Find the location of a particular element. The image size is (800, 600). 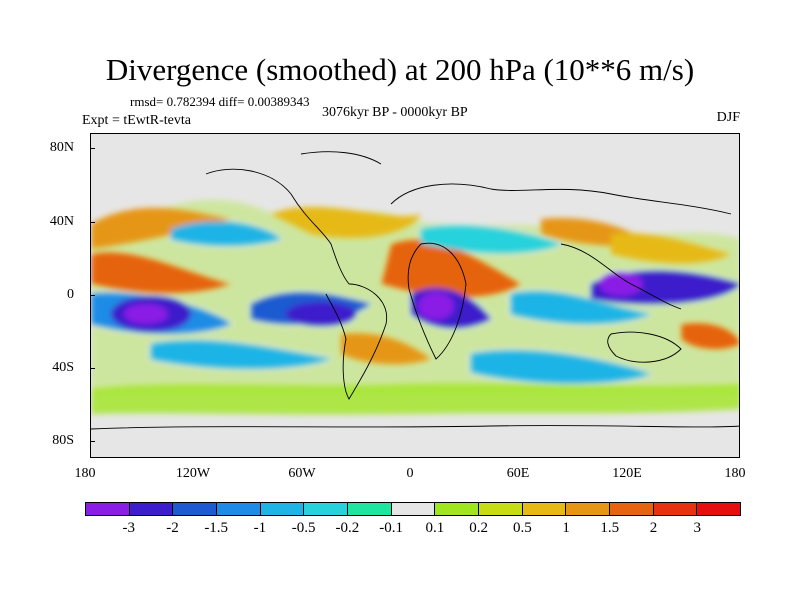

colorbar-label: -3 is located at coordinates (128, 528).